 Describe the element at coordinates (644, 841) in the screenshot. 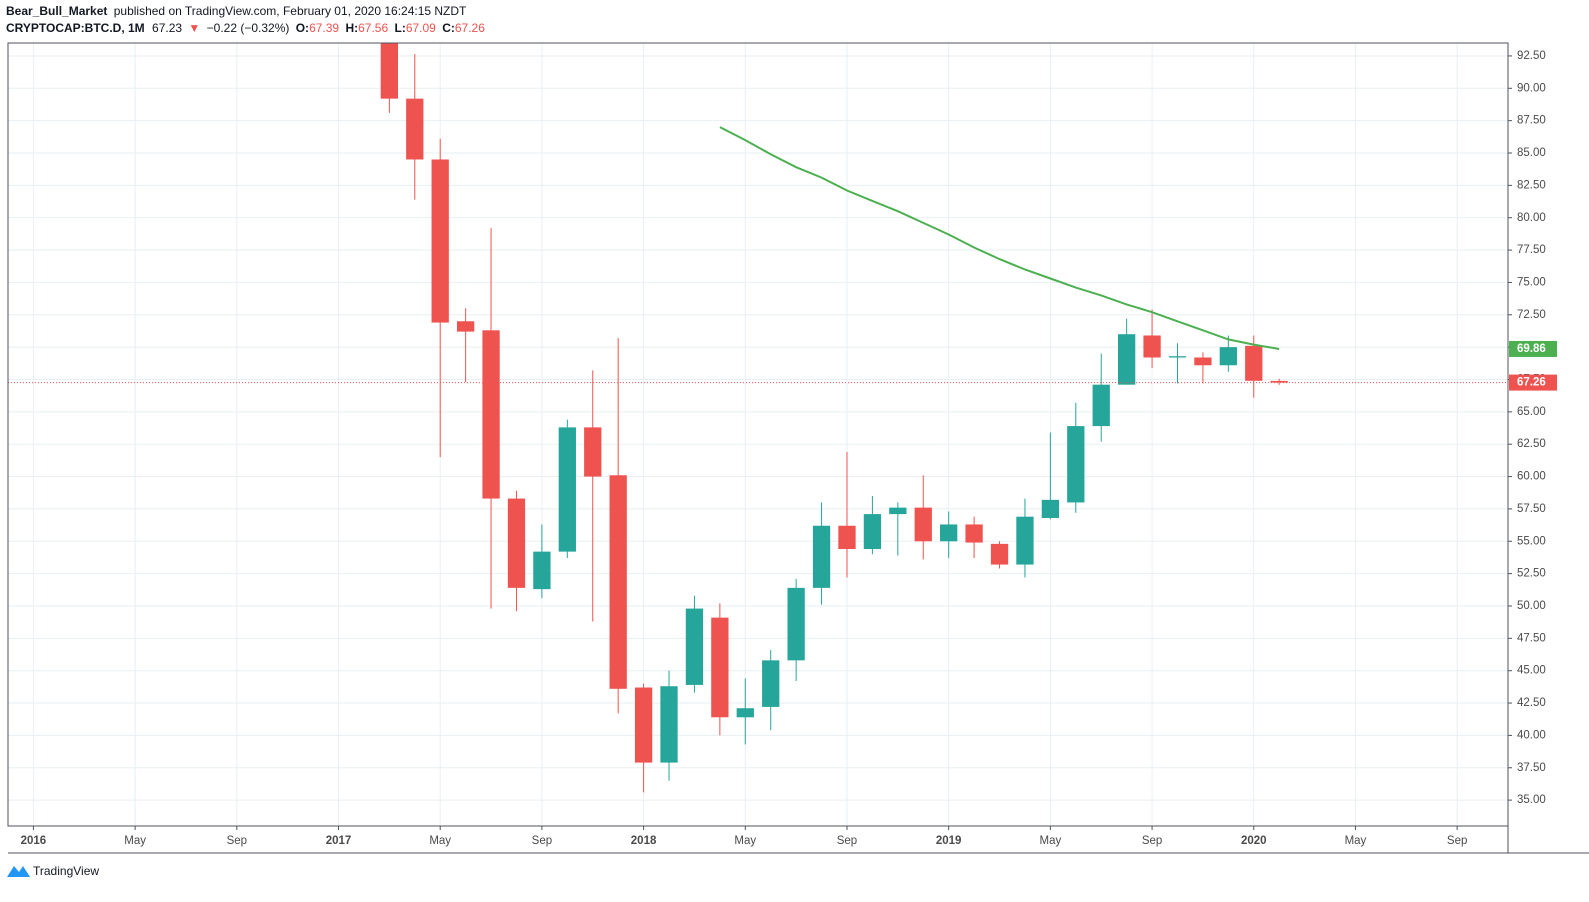

I see `x-tick-label: 2018` at that location.